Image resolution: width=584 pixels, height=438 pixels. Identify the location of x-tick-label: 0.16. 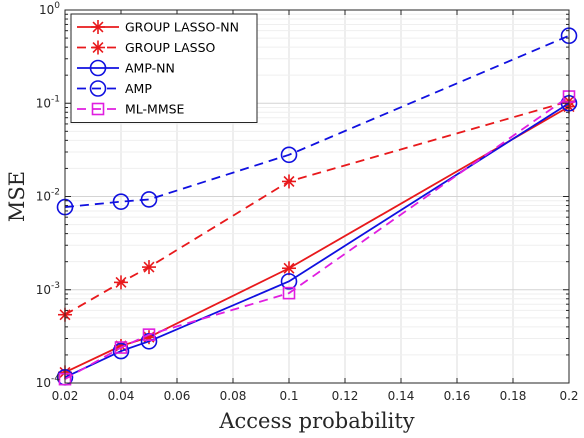
(457, 396).